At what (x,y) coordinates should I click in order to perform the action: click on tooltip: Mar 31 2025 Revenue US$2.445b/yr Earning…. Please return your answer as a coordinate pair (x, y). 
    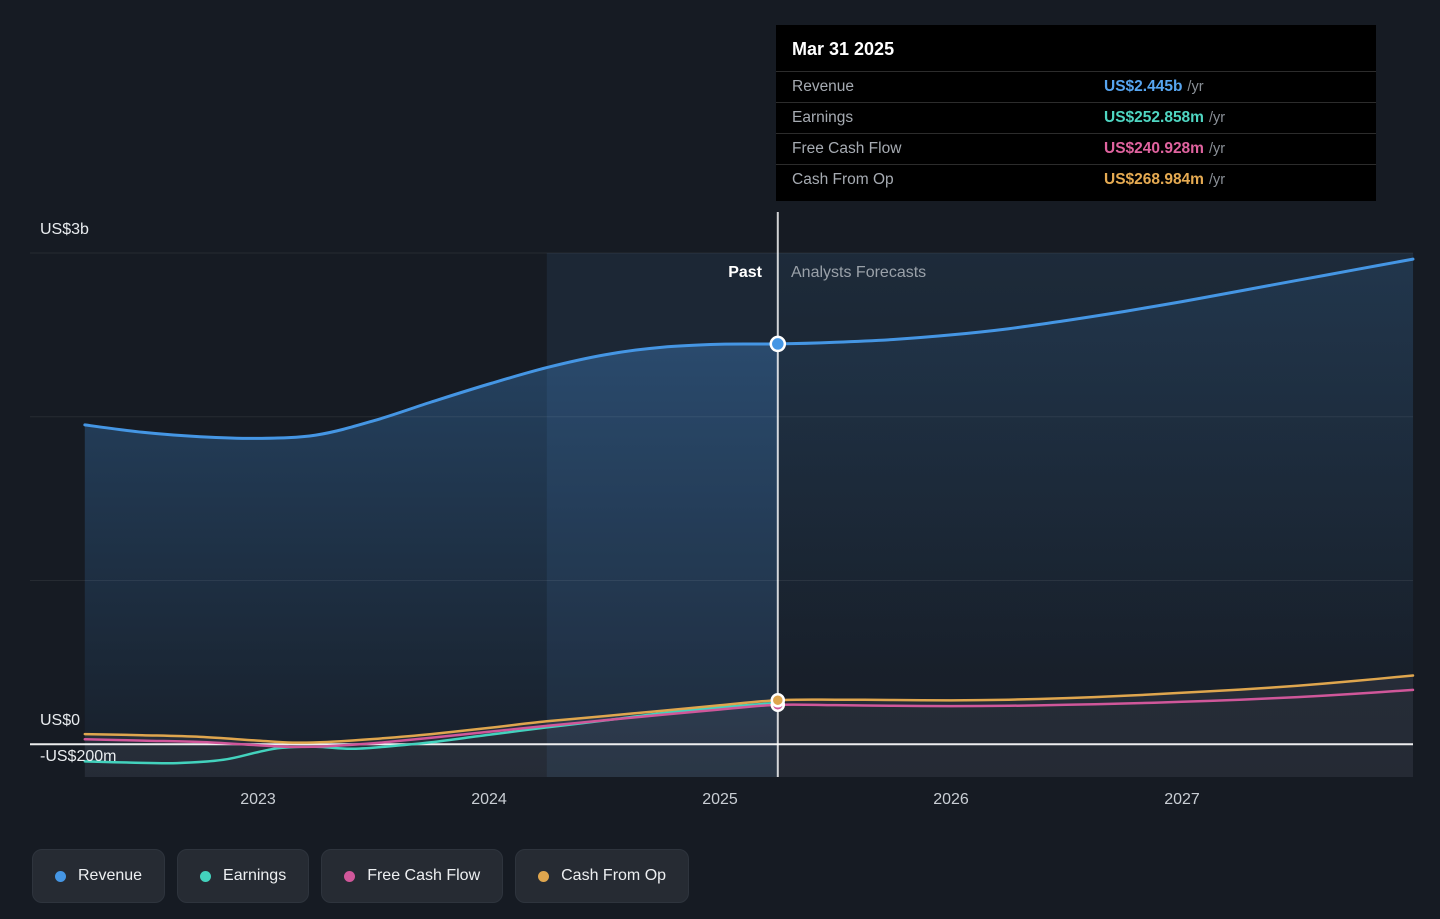
    Looking at the image, I should click on (1076, 113).